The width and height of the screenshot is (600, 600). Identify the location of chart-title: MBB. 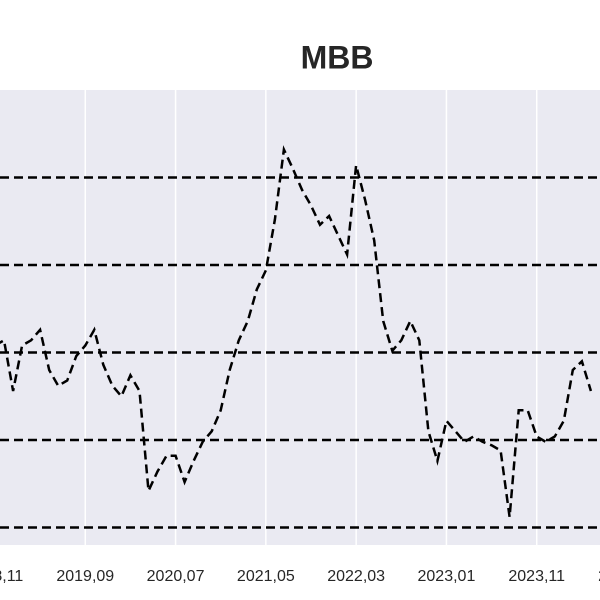
(337, 57).